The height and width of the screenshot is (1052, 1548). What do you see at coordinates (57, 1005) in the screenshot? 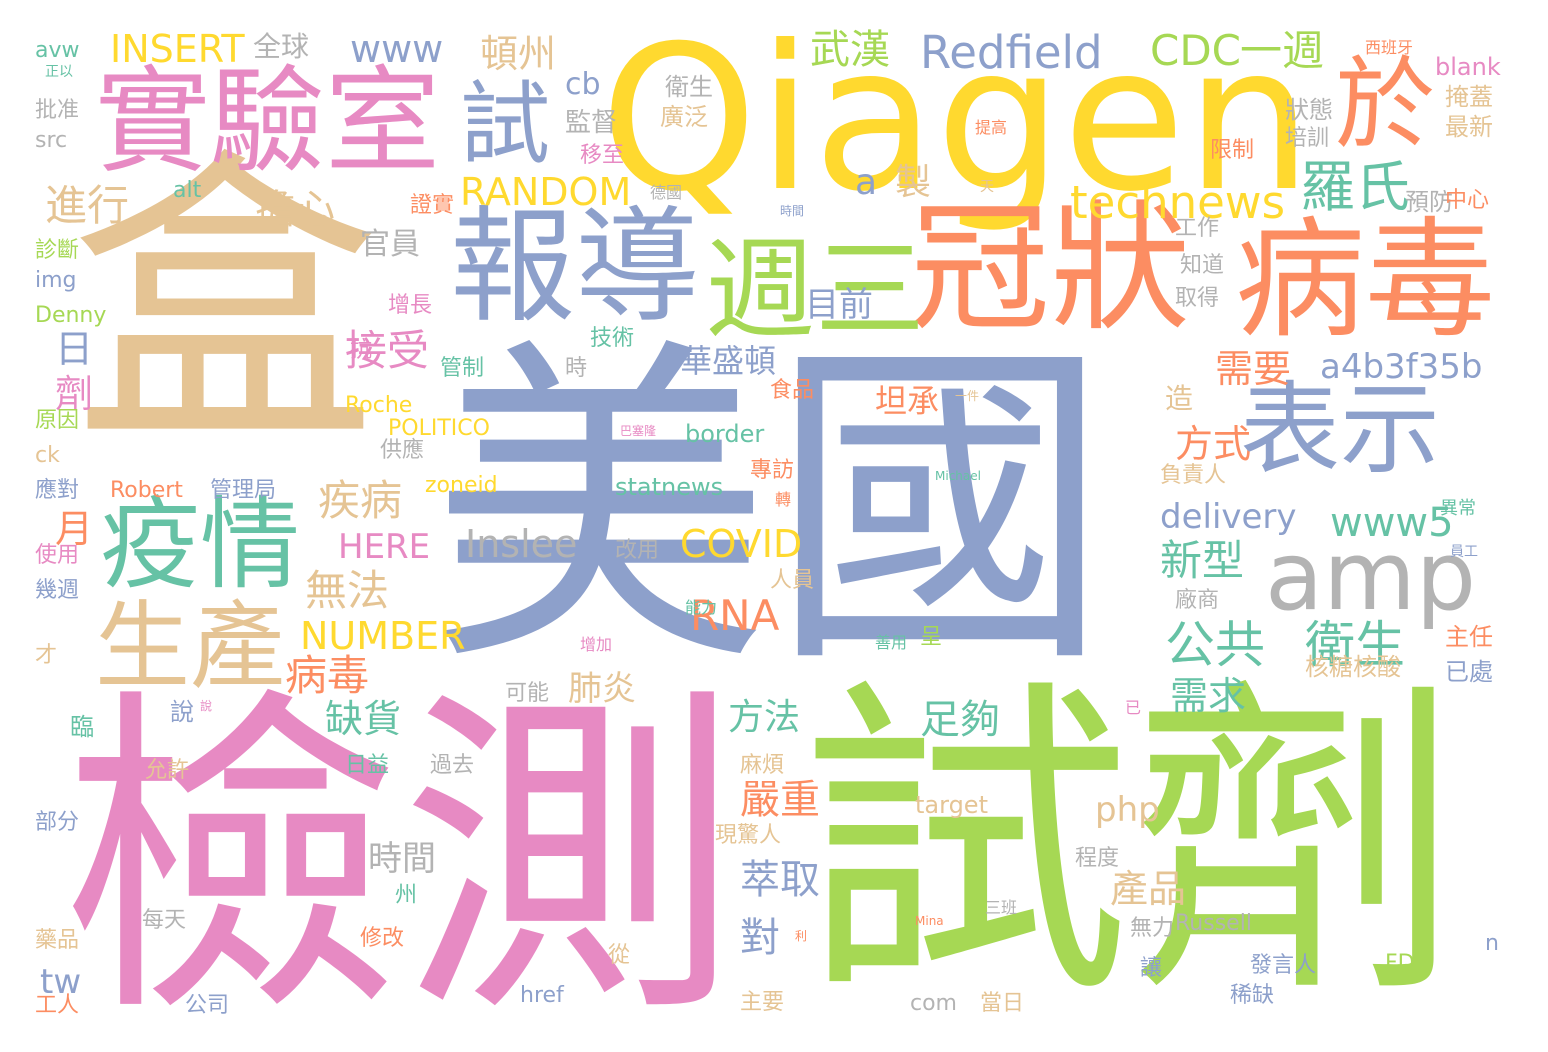
I see `word-cloud-word: 工人` at bounding box center [57, 1005].